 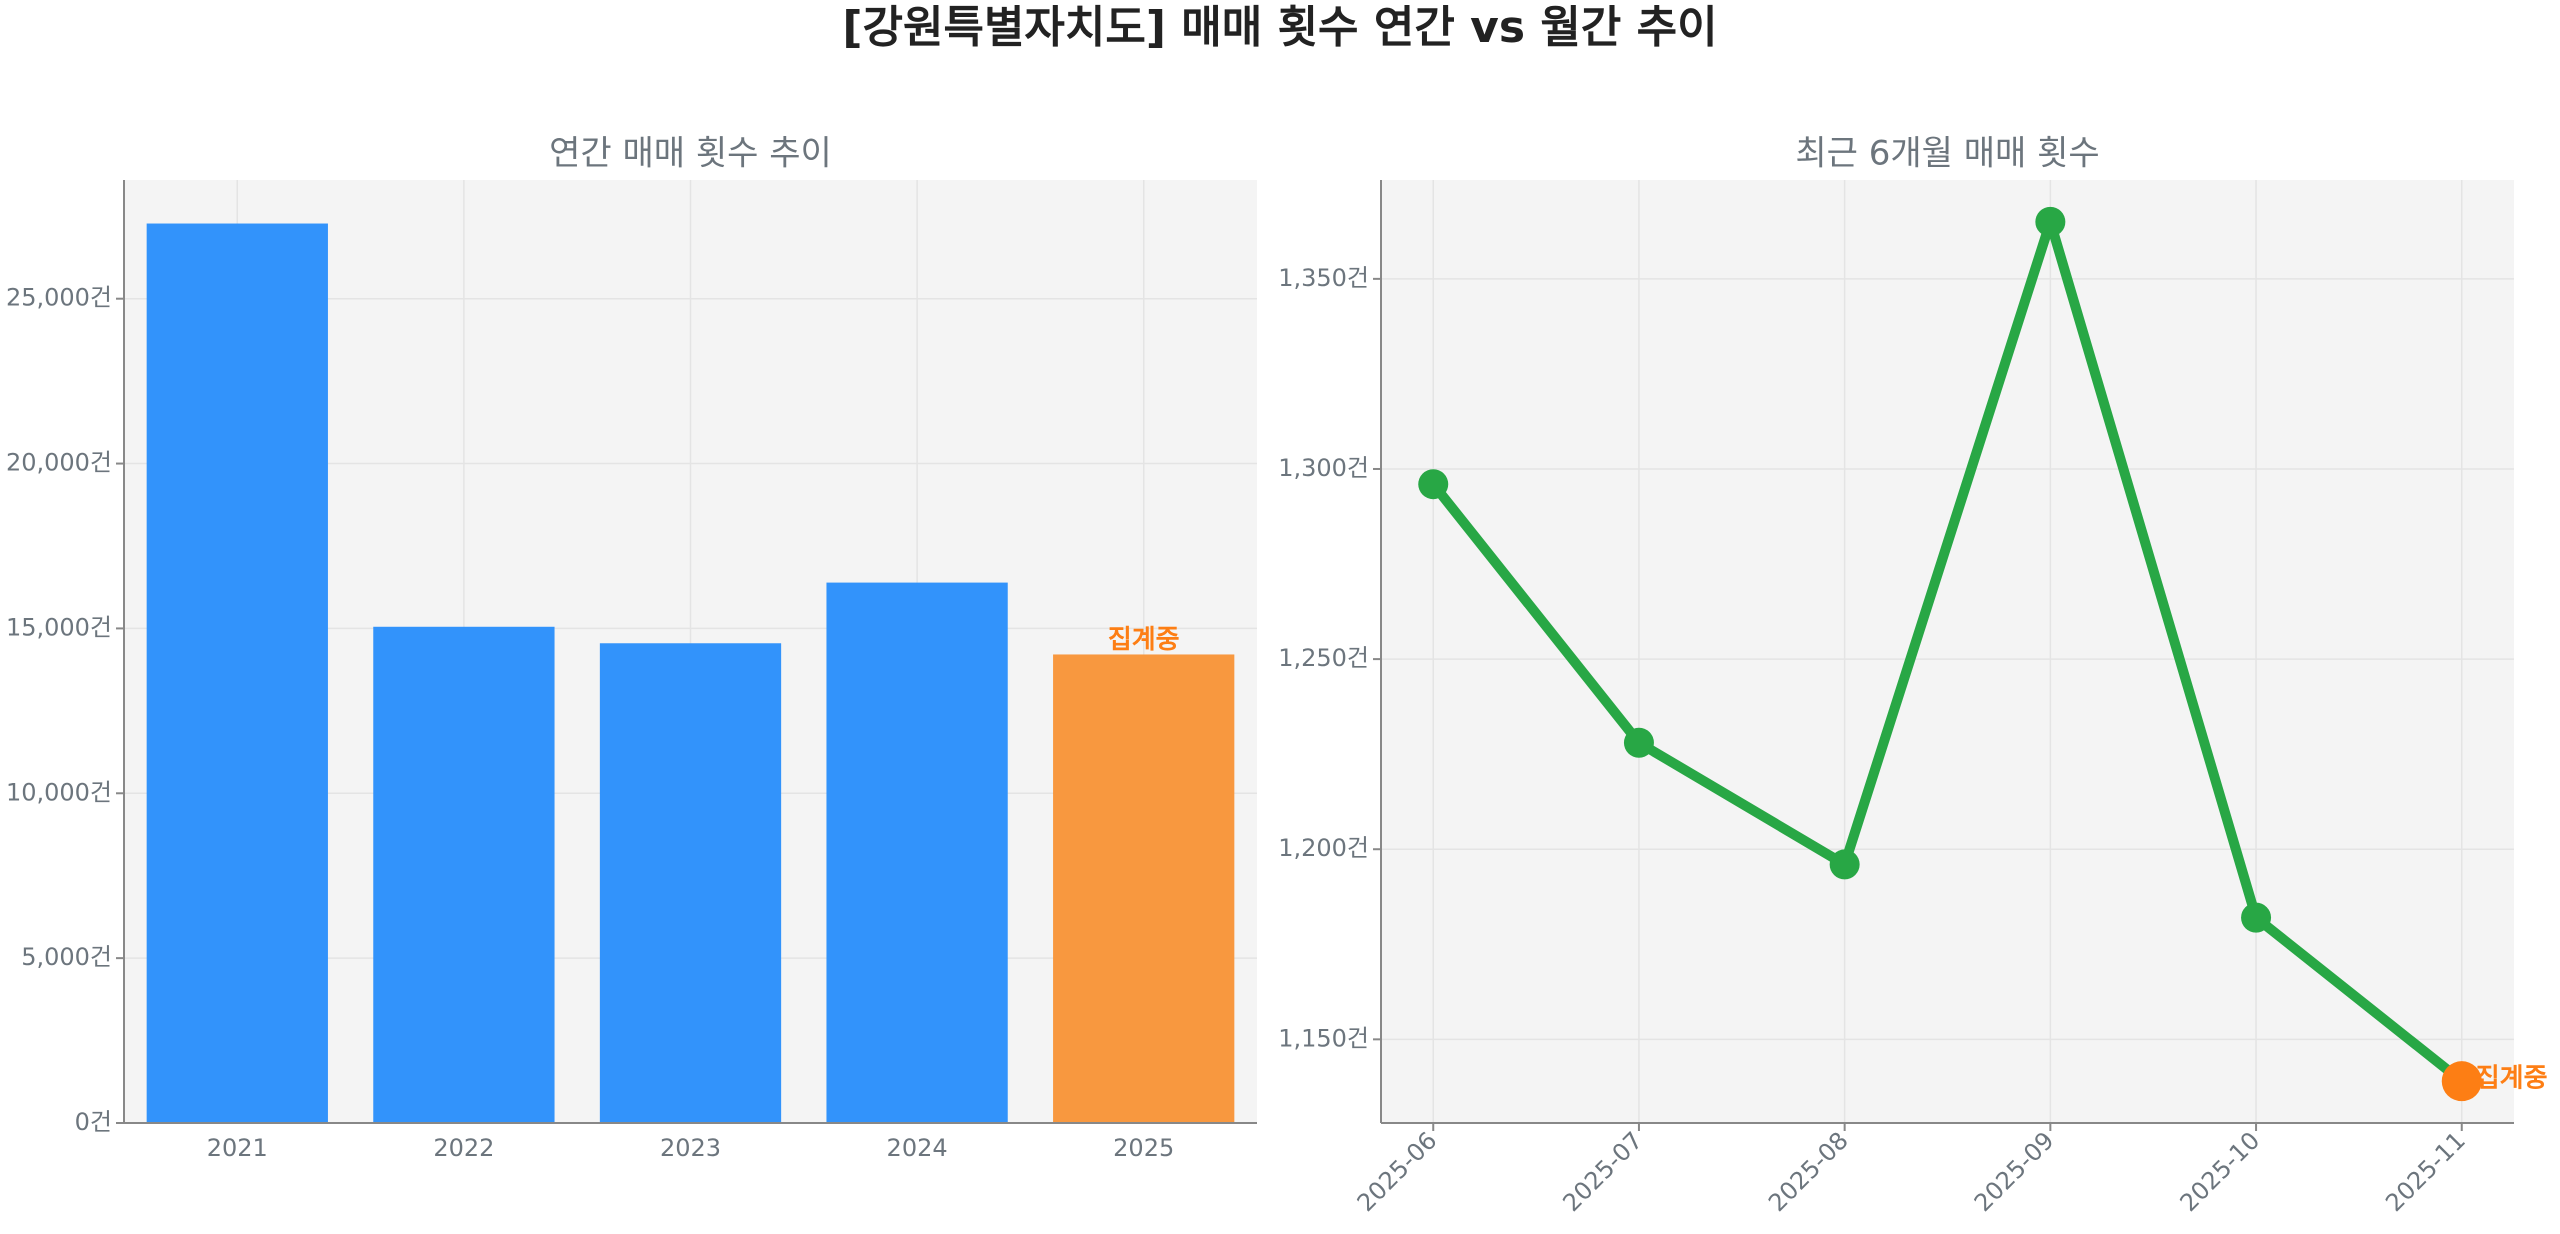 I want to click on page-title: [강원특별자치도] 매매 횟수 연간 vs 월간 추이, so click(x=1279, y=27).